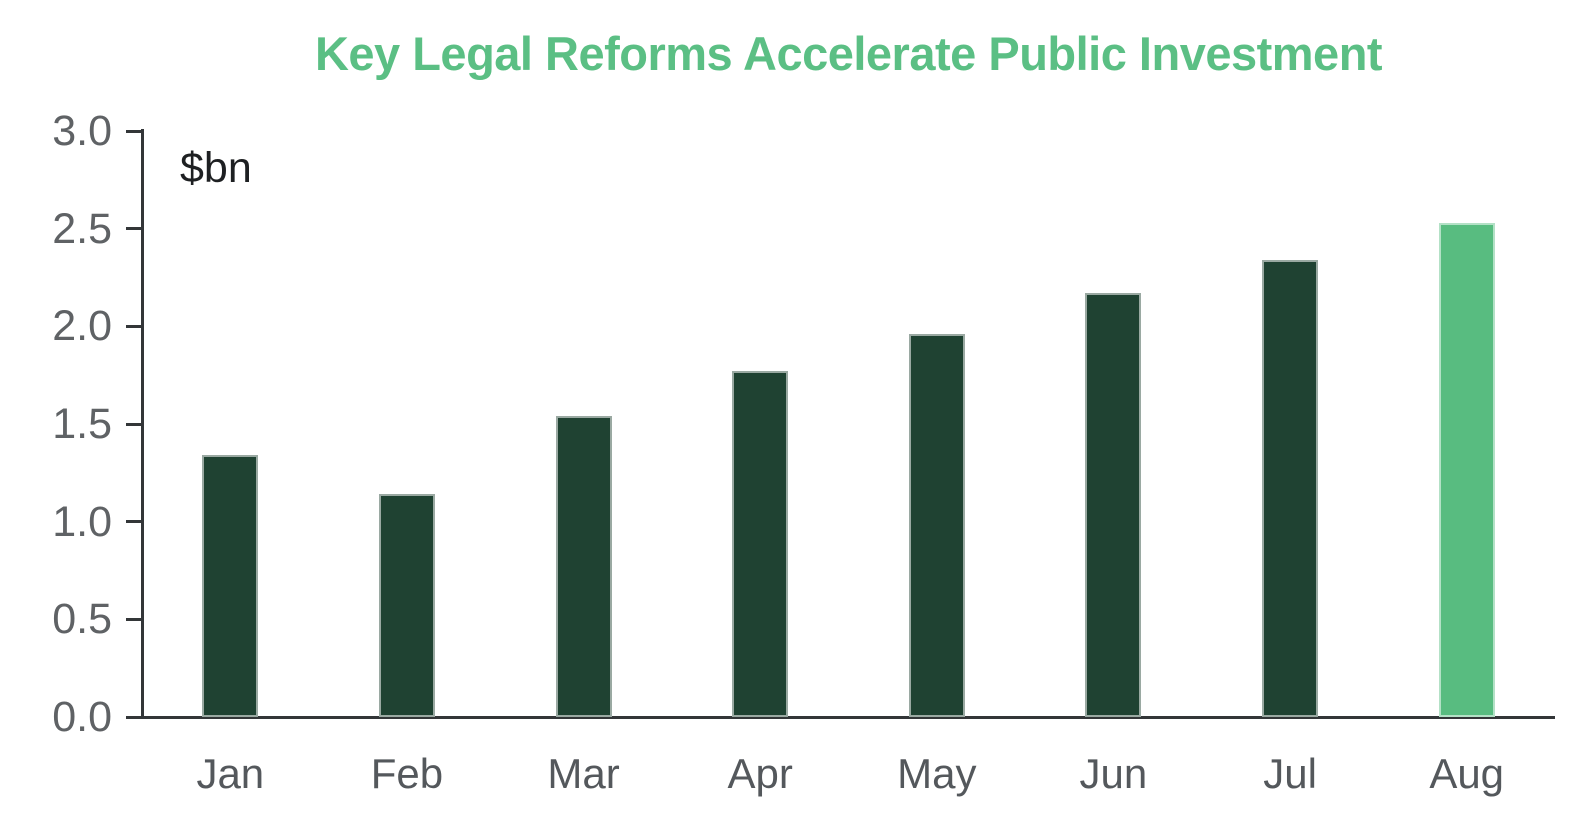  I want to click on y-tick-0.5, so click(134, 619).